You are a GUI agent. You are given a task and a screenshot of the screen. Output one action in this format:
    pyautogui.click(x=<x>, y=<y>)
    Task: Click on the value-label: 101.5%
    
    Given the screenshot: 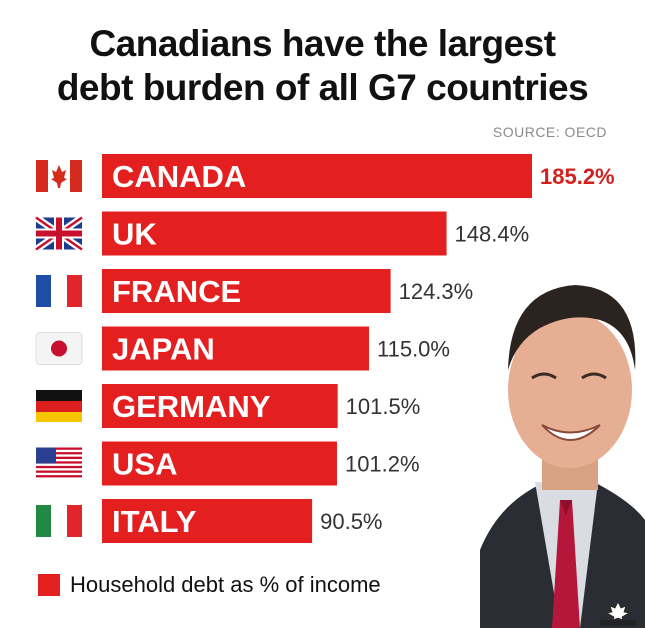 What is the action you would take?
    pyautogui.click(x=383, y=406)
    